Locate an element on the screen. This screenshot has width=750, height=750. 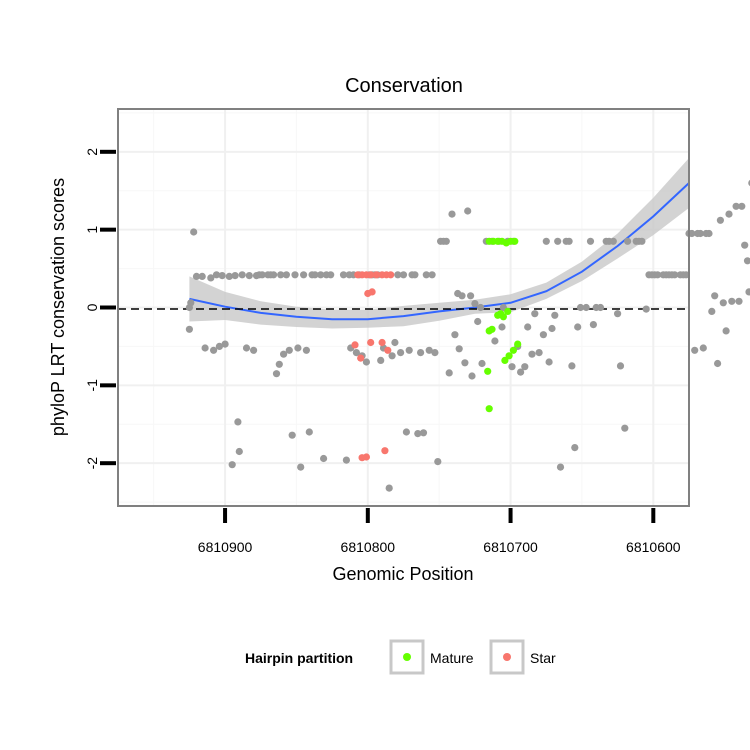
x-tick-label: 6810900 is located at coordinates (225, 547).